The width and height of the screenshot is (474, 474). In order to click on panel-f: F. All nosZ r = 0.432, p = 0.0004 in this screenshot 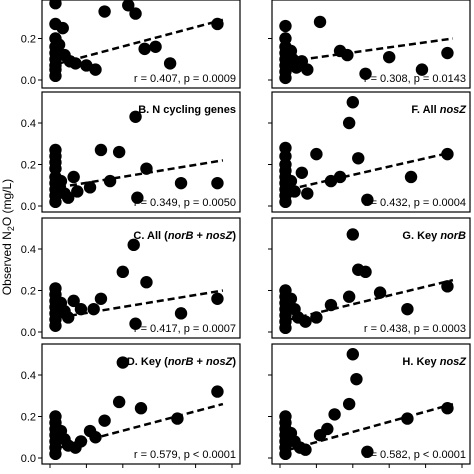, I will do `click(369, 152)`.